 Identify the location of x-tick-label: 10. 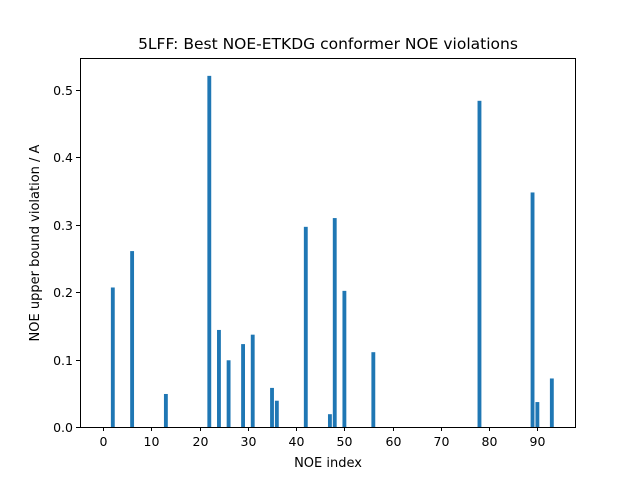
(152, 441).